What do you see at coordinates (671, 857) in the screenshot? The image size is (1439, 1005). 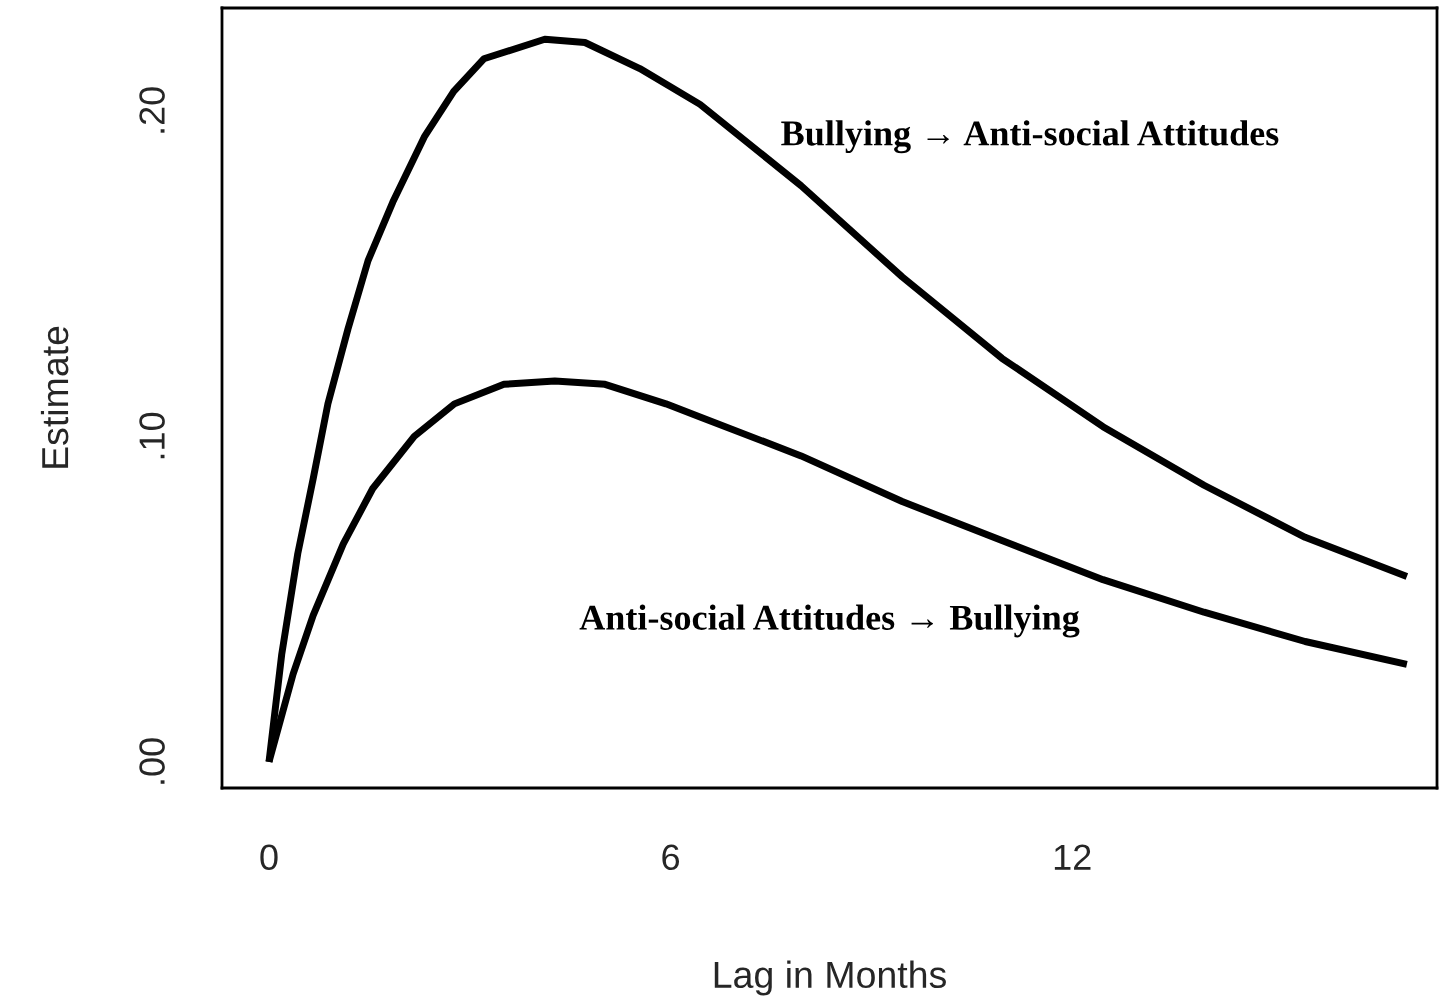 I see `x-tick-label: 6` at bounding box center [671, 857].